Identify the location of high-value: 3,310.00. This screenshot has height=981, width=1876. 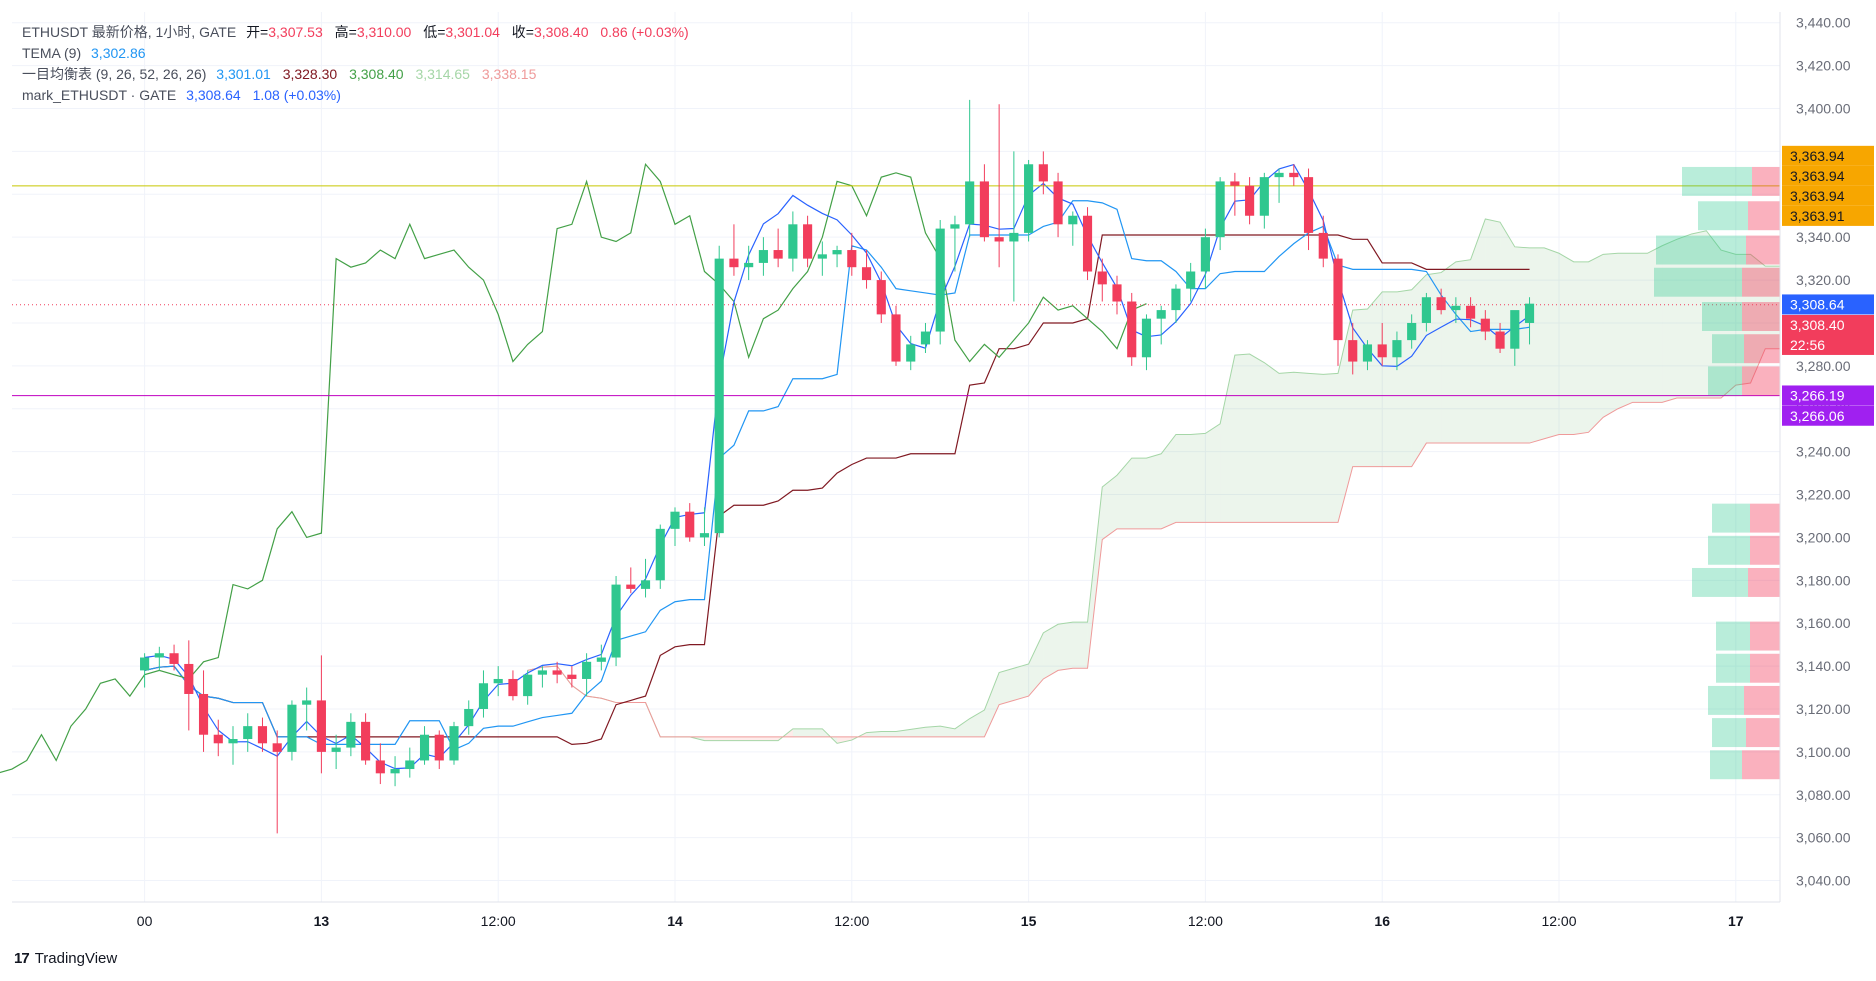
(384, 32).